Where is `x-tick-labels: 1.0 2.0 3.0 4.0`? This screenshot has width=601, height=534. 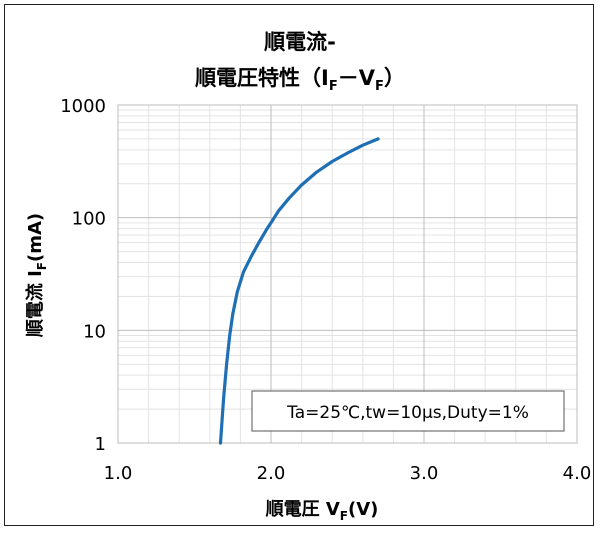 x-tick-labels: 1.0 2.0 3.0 4.0 is located at coordinates (348, 473).